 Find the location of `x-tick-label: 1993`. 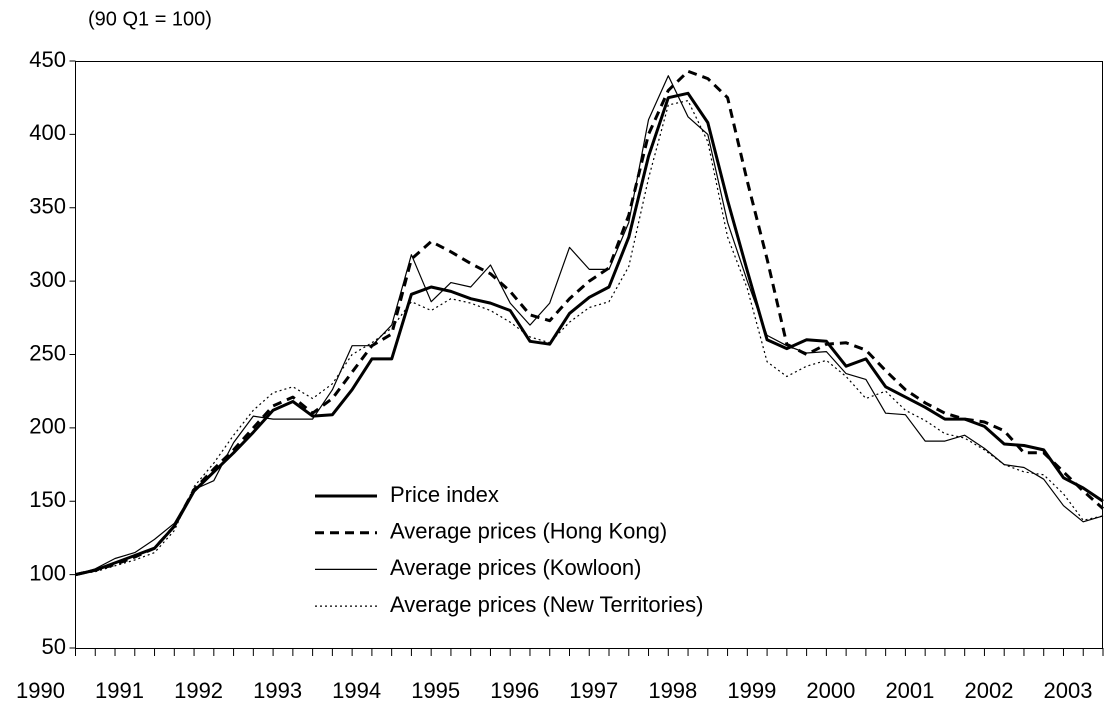

x-tick-label: 1993 is located at coordinates (277, 690).